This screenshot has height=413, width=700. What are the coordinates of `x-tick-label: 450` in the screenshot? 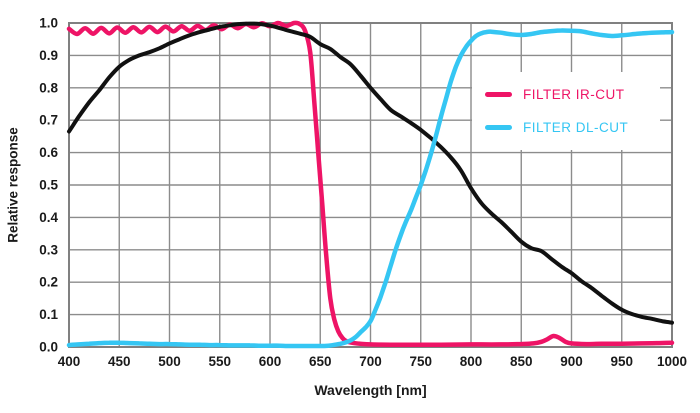 It's located at (119, 361).